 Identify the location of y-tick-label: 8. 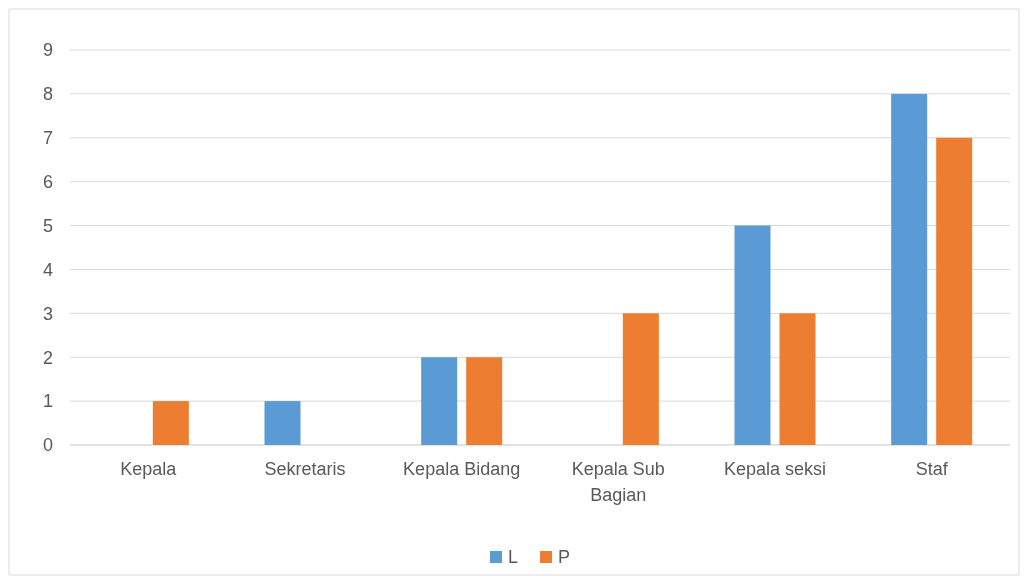
(48, 94).